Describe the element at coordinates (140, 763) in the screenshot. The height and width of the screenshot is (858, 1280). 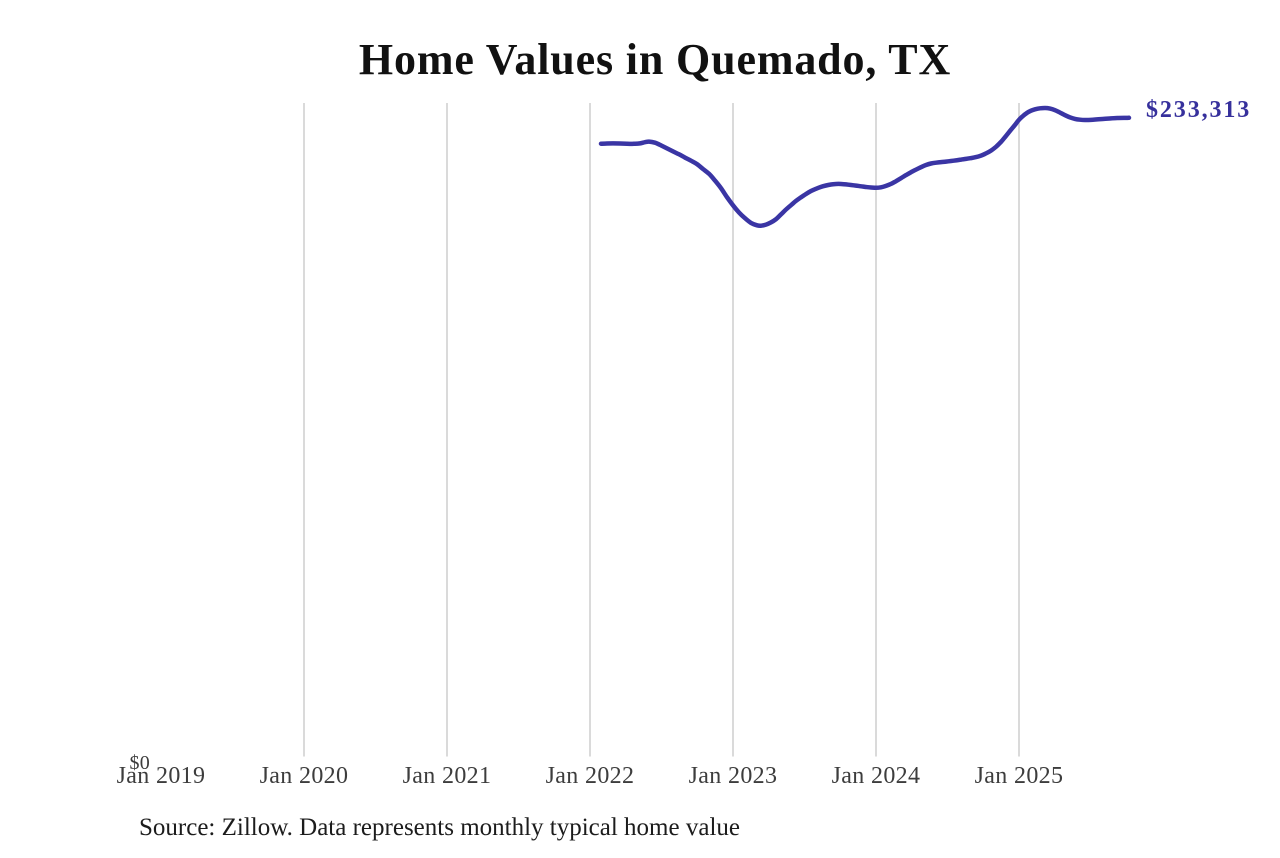
I see `svg-text: $0` at that location.